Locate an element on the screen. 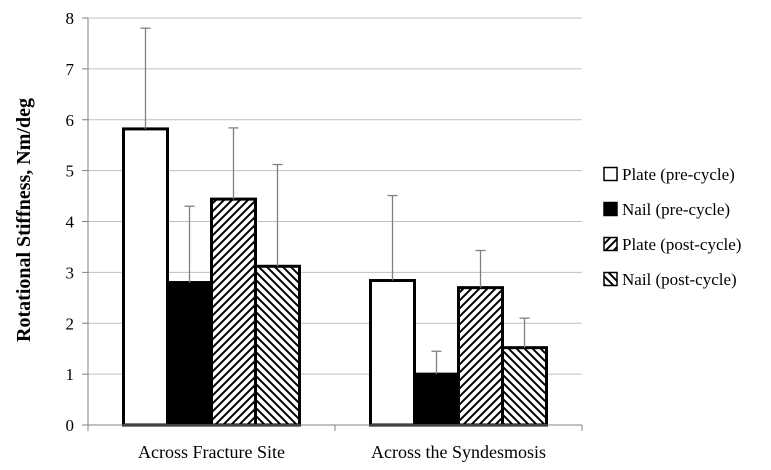 This screenshot has width=771, height=470. y-tick-label: 0 is located at coordinates (70, 425).